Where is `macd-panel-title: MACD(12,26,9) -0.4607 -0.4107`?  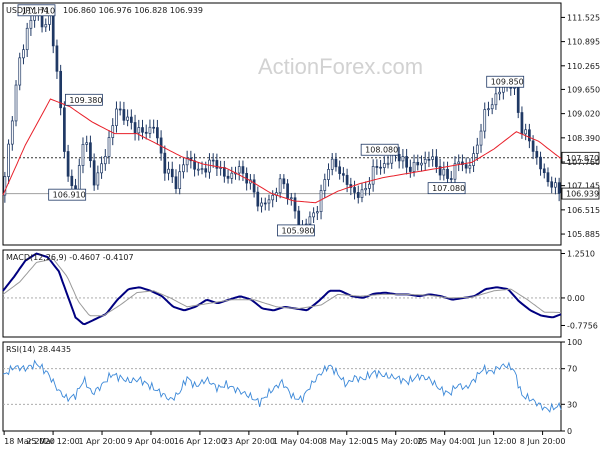 macd-panel-title: MACD(12,26,9) -0.4607 -0.4107 is located at coordinates (70, 257).